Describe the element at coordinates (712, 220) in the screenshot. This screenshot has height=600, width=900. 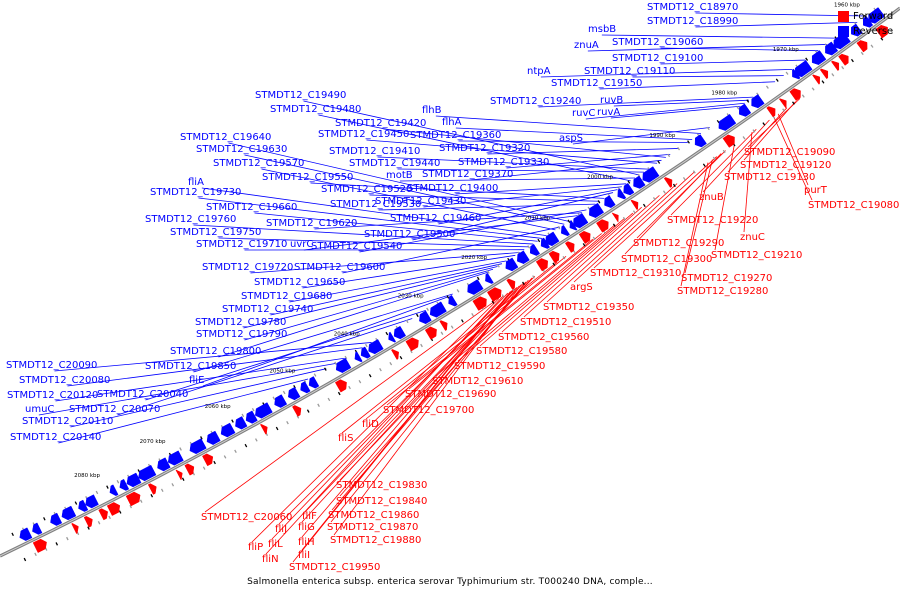
I see `forward-gene-label: STMDT12_C19220` at that location.